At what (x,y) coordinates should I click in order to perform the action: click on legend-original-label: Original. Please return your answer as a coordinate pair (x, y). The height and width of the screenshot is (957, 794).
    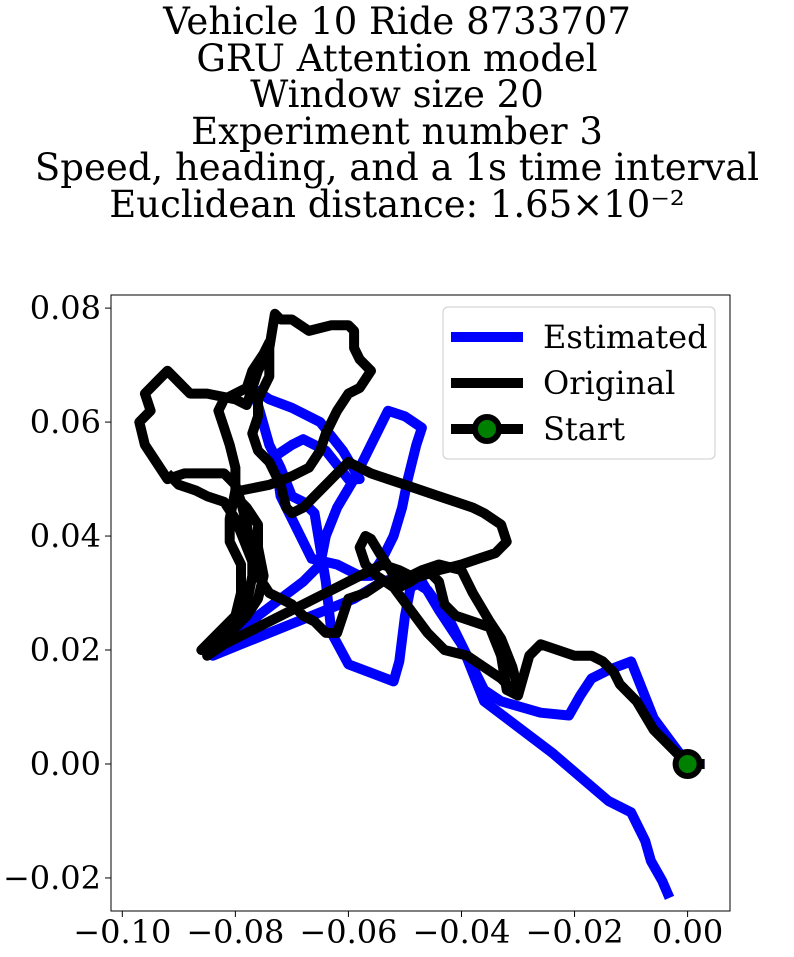
    Looking at the image, I should click on (609, 383).